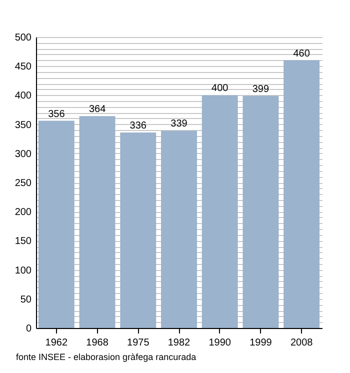  What do you see at coordinates (302, 343) in the screenshot?
I see `x-tick-label: 2008` at bounding box center [302, 343].